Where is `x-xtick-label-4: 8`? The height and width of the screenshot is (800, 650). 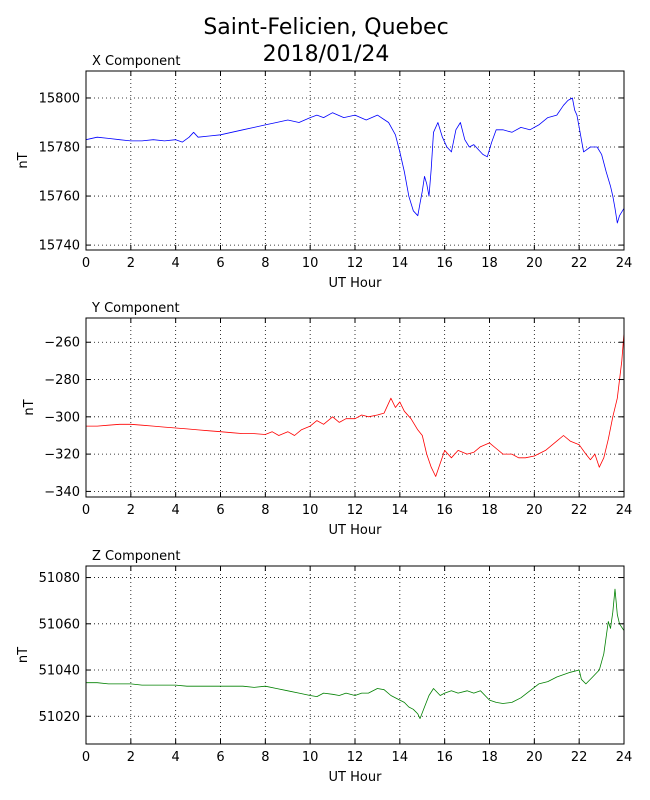 x-xtick-label-4: 8 is located at coordinates (265, 263).